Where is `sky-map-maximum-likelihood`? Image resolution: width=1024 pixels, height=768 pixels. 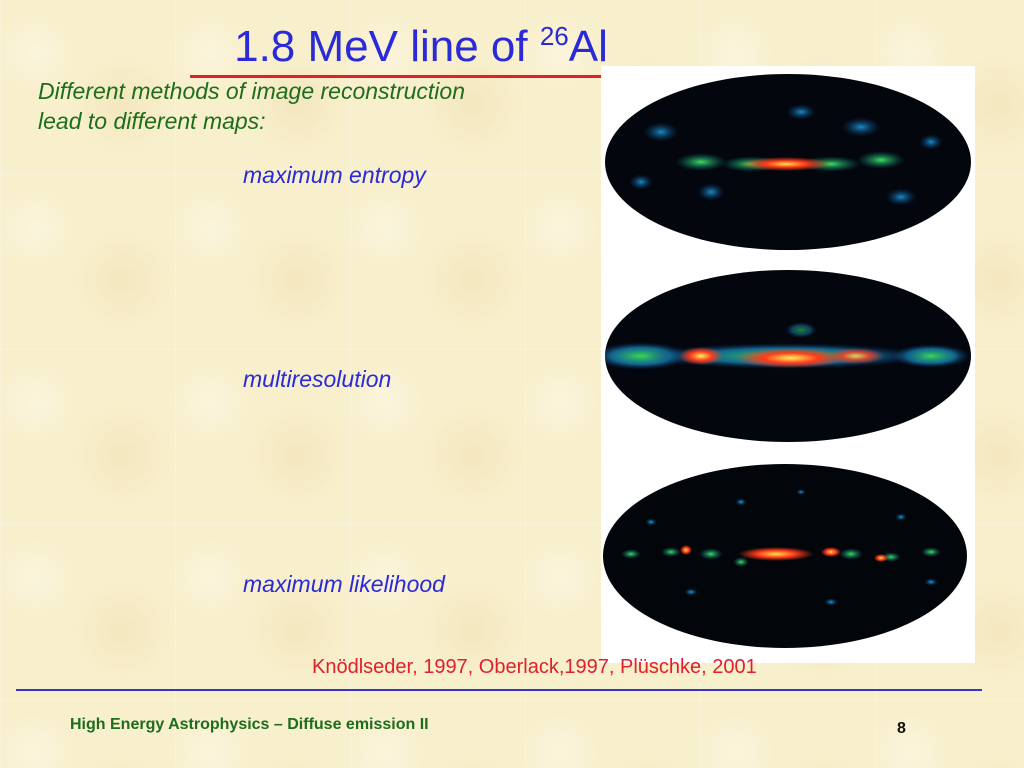 sky-map-maximum-likelihood is located at coordinates (785, 556).